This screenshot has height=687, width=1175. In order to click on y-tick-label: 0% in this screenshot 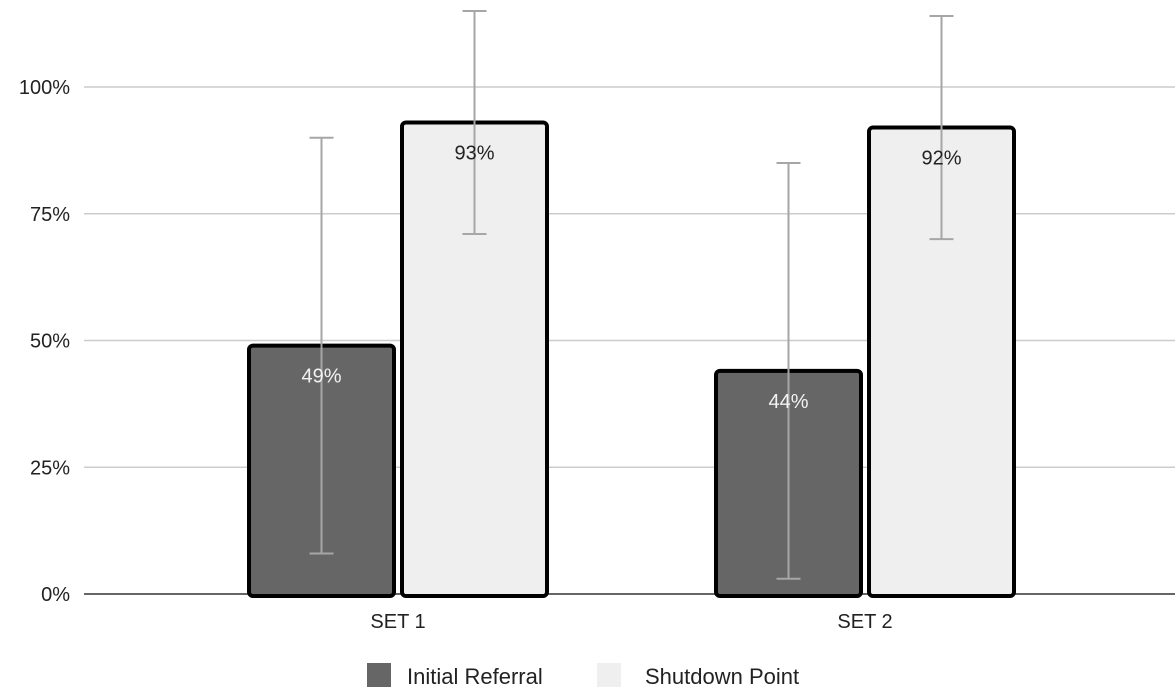, I will do `click(55, 595)`.